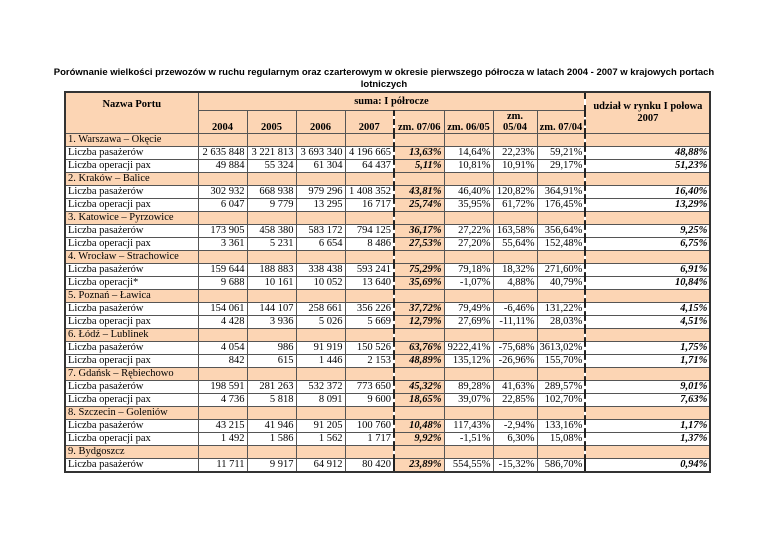 The width and height of the screenshot is (768, 543). Describe the element at coordinates (222, 166) in the screenshot. I see `value-cell: 49 884` at that location.